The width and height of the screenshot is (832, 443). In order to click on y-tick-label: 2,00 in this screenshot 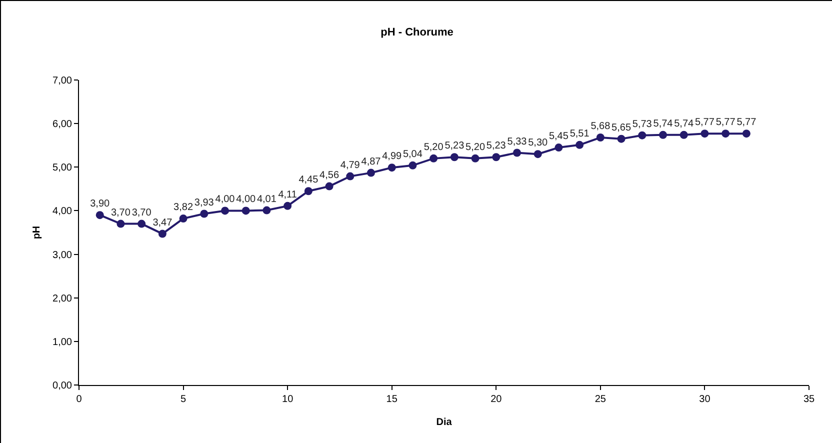, I will do `click(62, 298)`.